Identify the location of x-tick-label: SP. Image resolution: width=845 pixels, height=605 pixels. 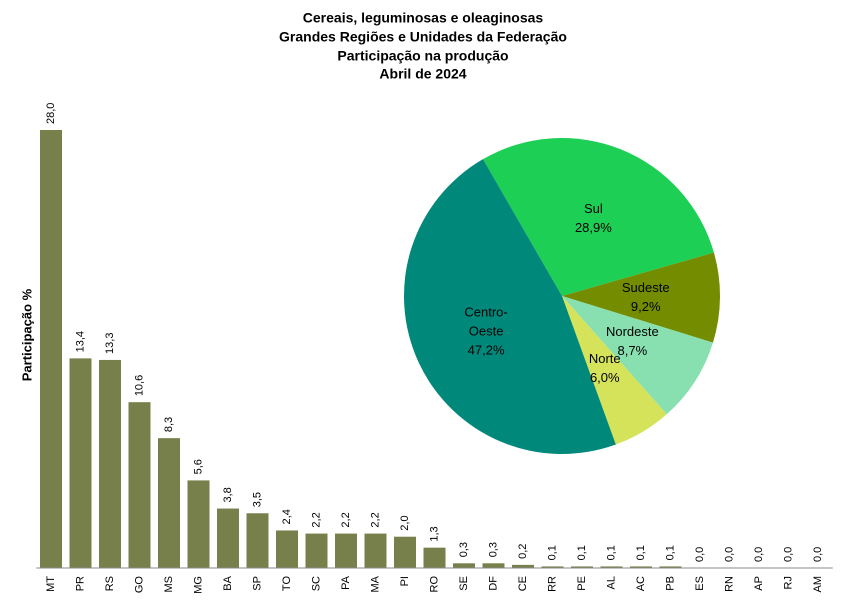
(257, 583).